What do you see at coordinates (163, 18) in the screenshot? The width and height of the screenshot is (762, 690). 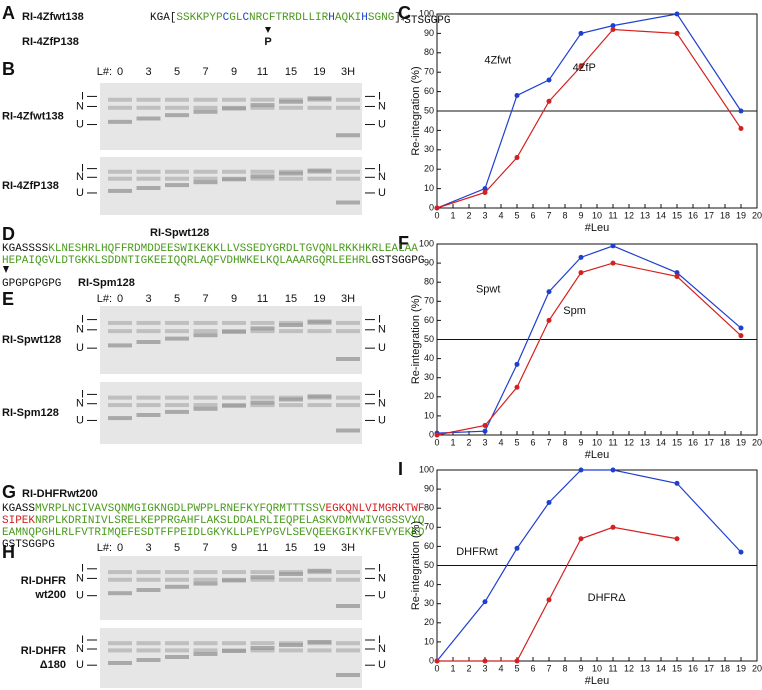 I see `sequence-segment: KGA[` at bounding box center [163, 18].